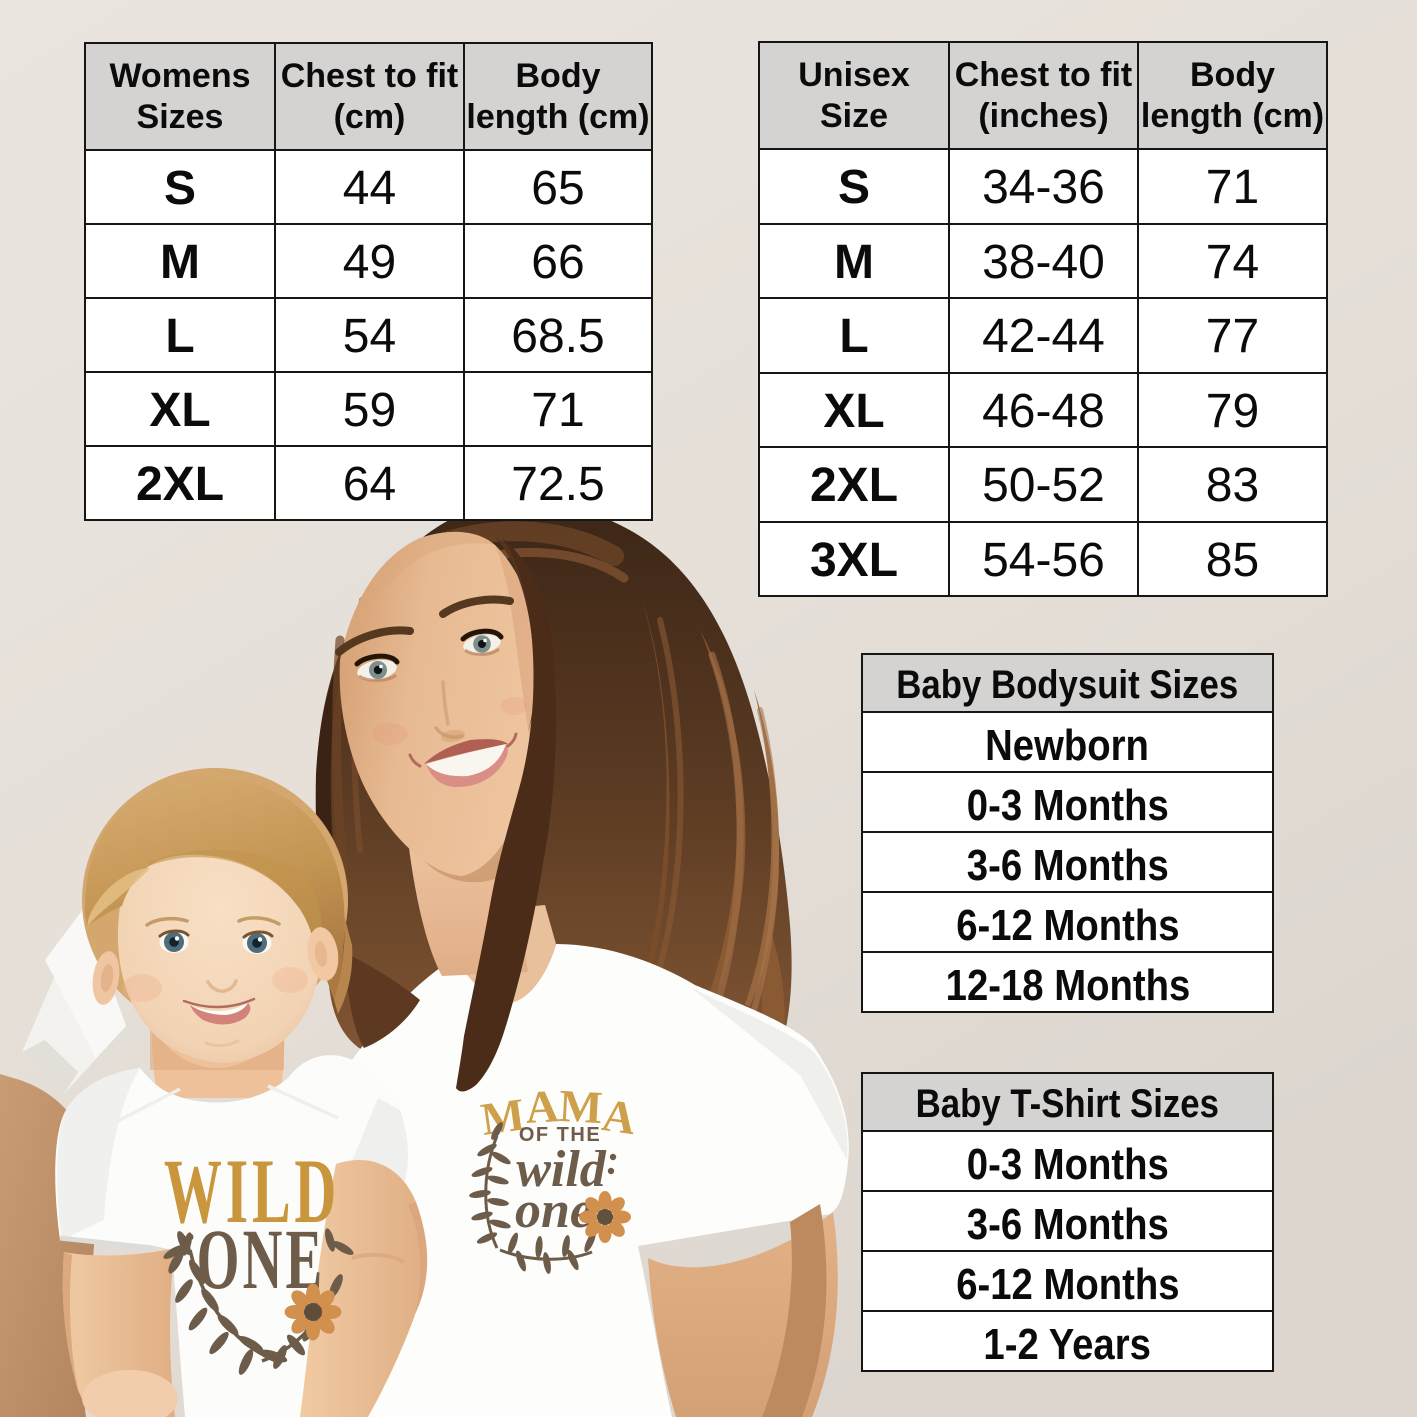 This screenshot has height=1417, width=1417. Describe the element at coordinates (561, 1169) in the screenshot. I see `svg-text: wild` at that location.